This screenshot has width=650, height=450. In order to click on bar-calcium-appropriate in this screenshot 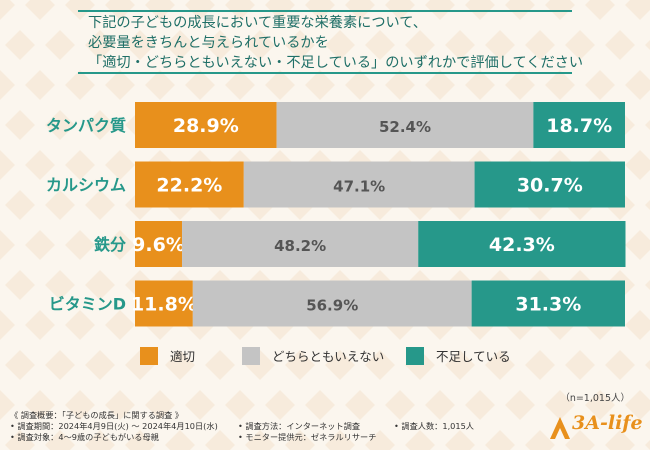, I will do `click(189, 184)`.